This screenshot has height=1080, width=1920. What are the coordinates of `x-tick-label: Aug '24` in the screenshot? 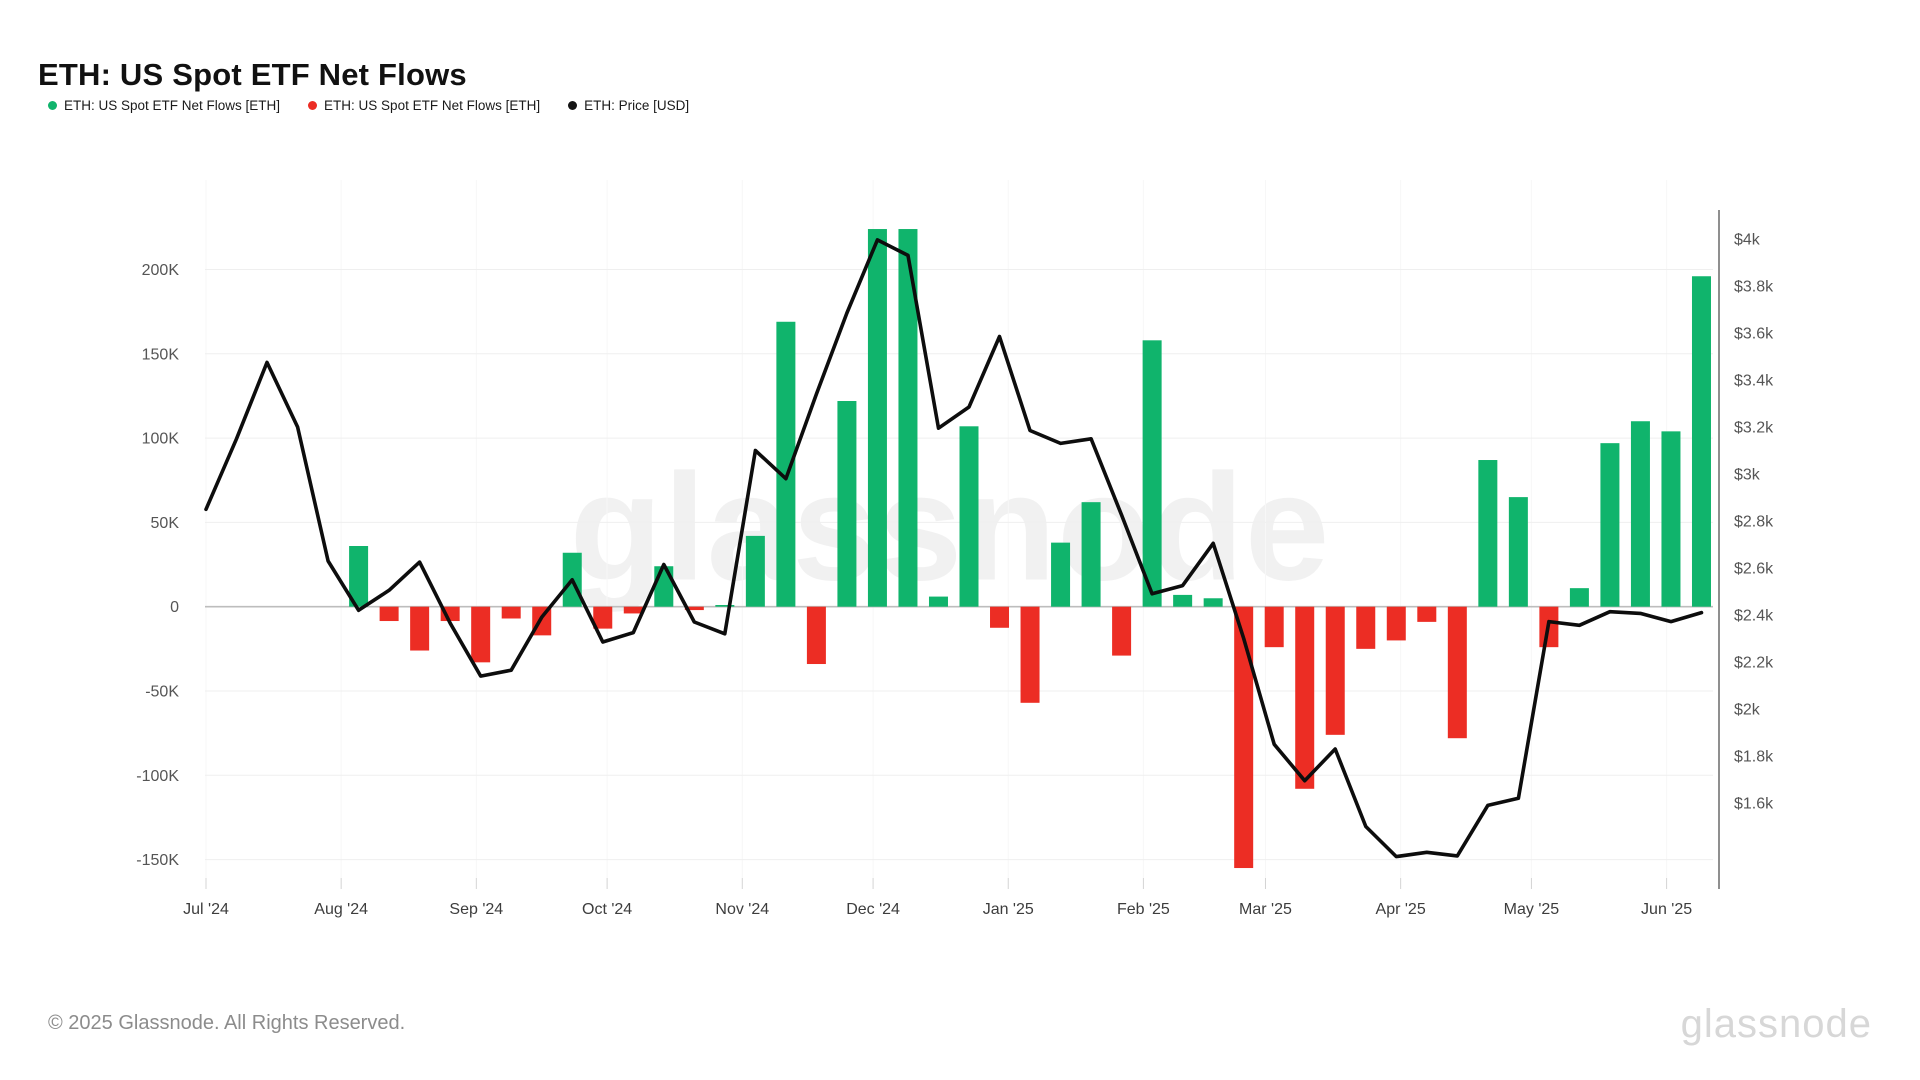 It's located at (341, 909).